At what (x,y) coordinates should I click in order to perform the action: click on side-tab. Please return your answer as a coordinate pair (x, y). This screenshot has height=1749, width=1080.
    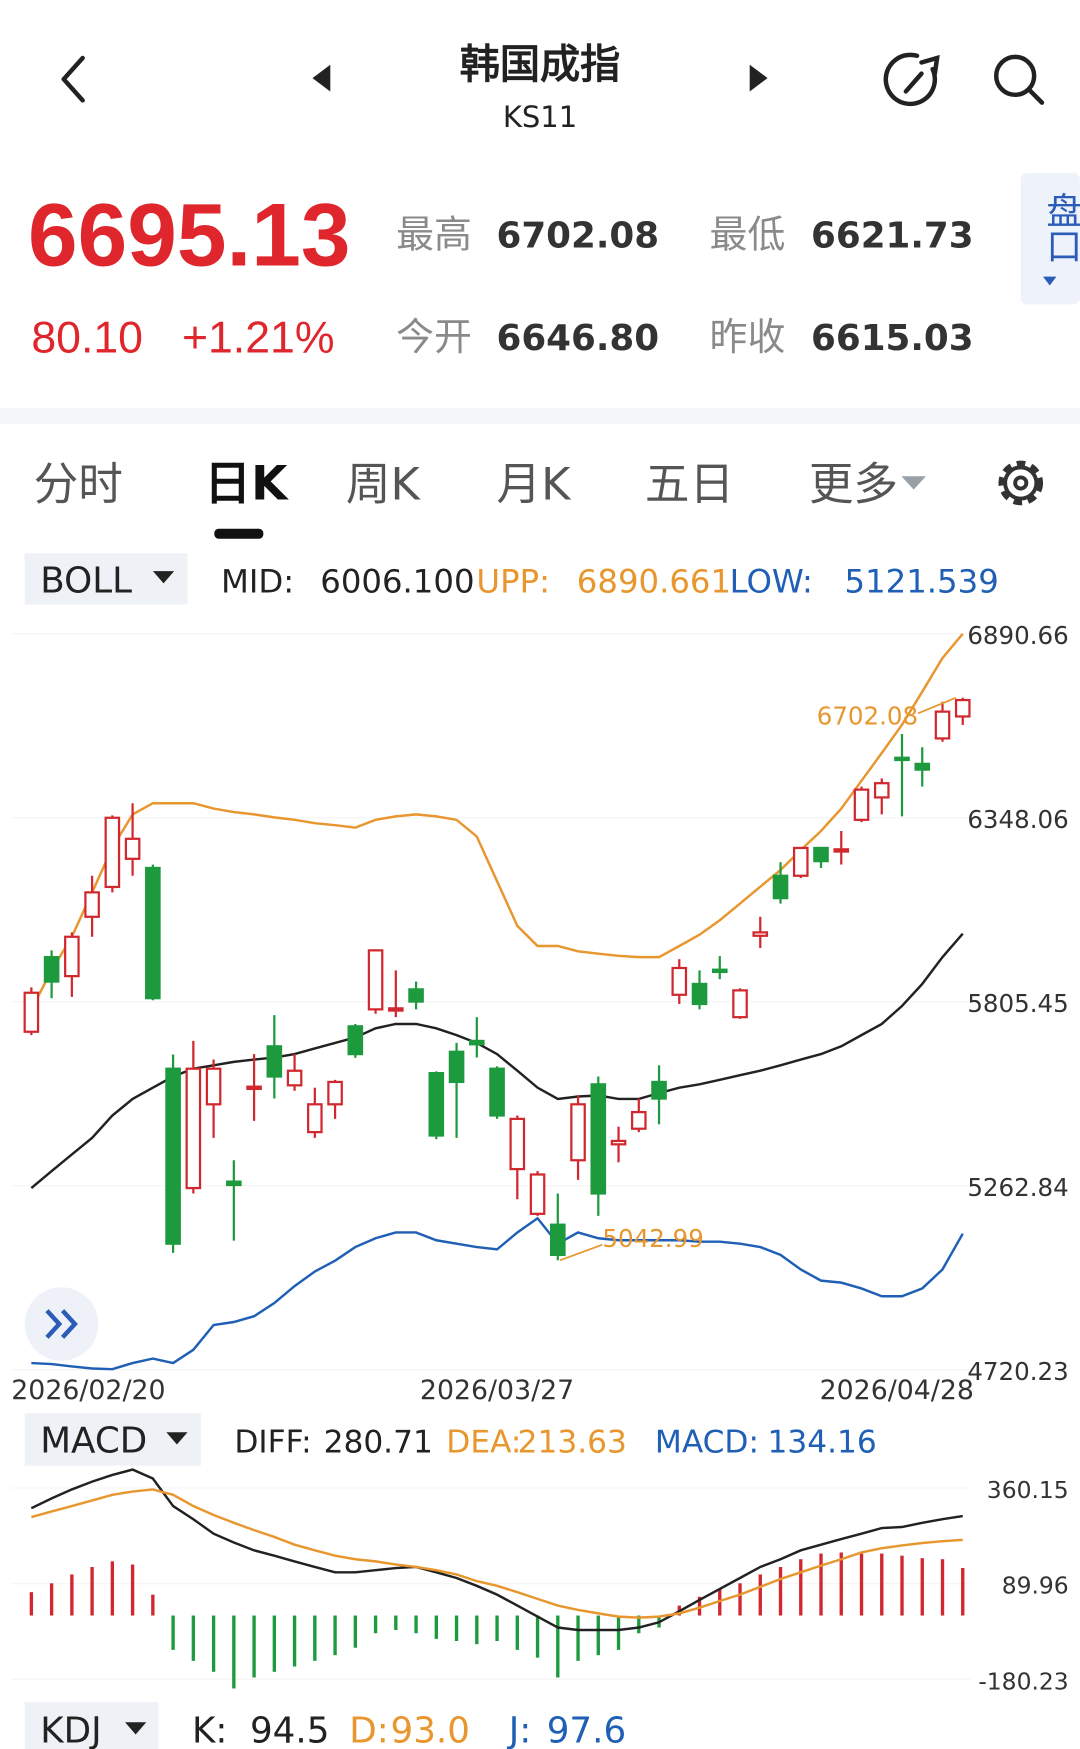
    Looking at the image, I should click on (1050, 238).